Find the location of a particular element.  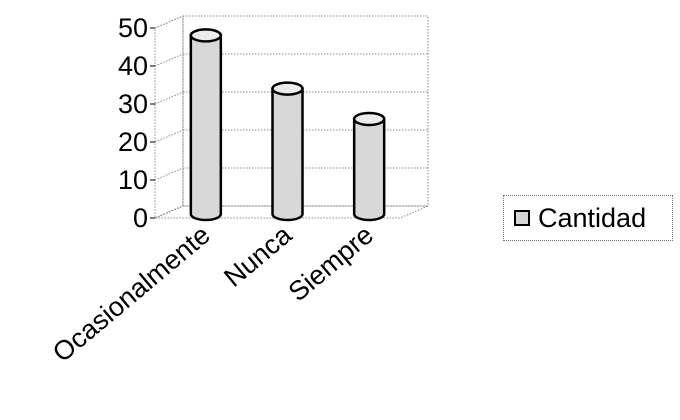

y-tick-label: 40 is located at coordinates (133, 66).